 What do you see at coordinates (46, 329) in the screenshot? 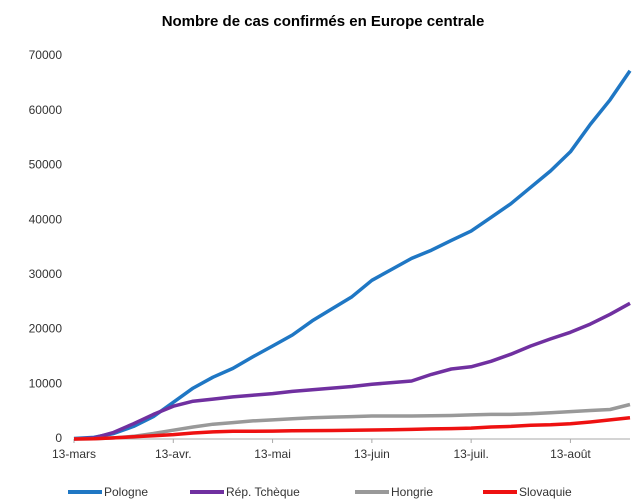
I see `y-tick-label: 20000` at bounding box center [46, 329].